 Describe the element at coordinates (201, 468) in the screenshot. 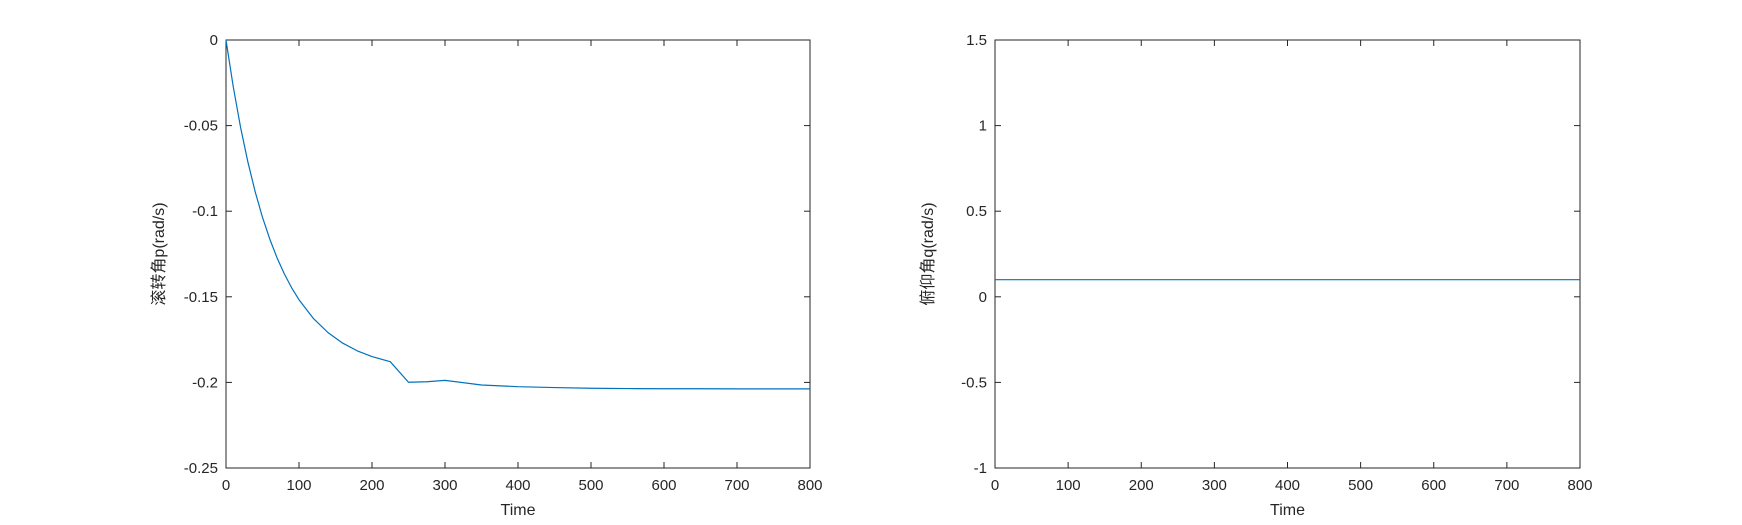

I see `y-tick-label: -0.25` at that location.